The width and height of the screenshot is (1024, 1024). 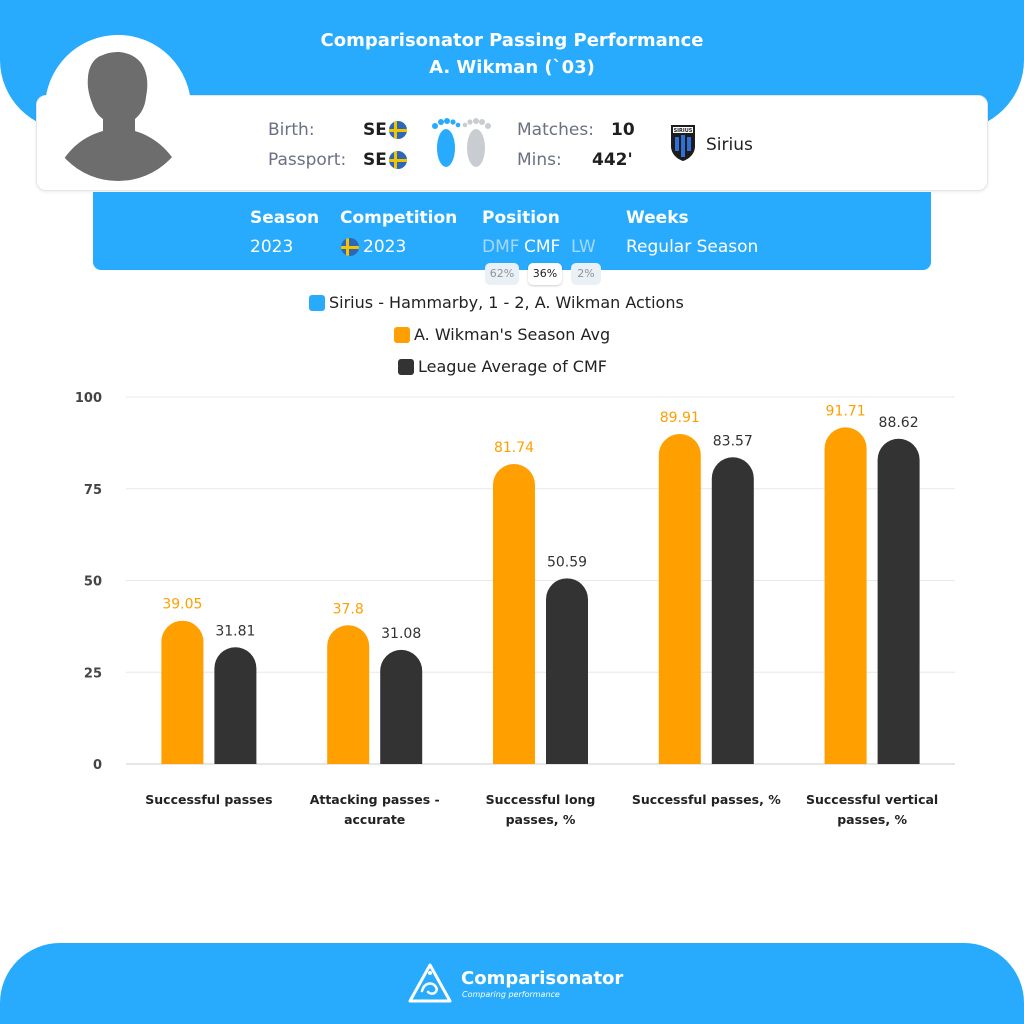 What do you see at coordinates (501, 247) in the screenshot?
I see `position-dmf: DMF` at bounding box center [501, 247].